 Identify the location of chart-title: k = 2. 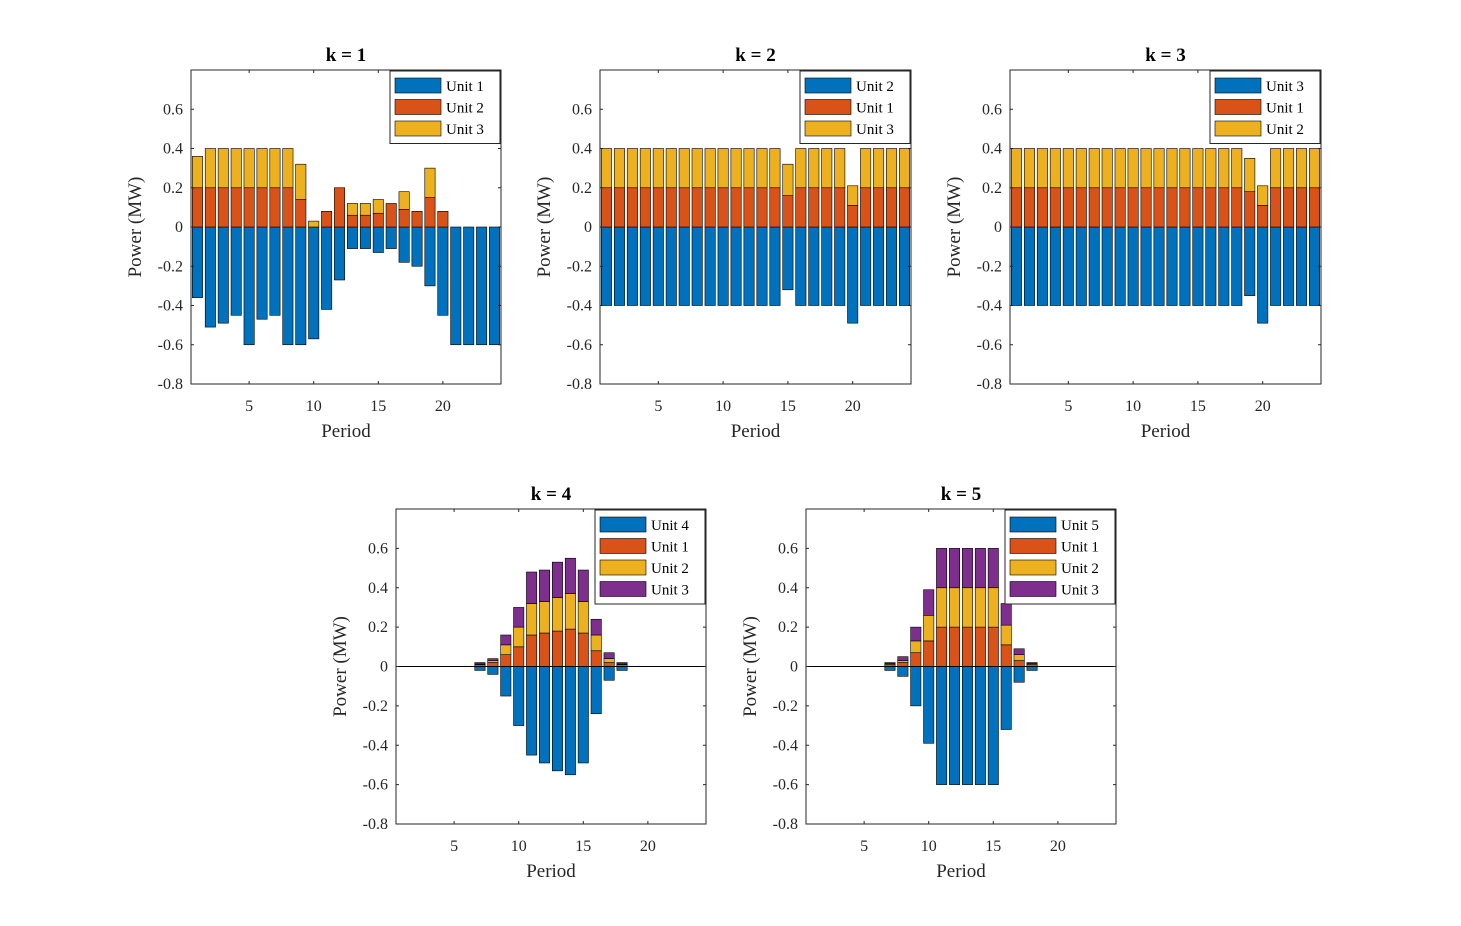
(755, 55).